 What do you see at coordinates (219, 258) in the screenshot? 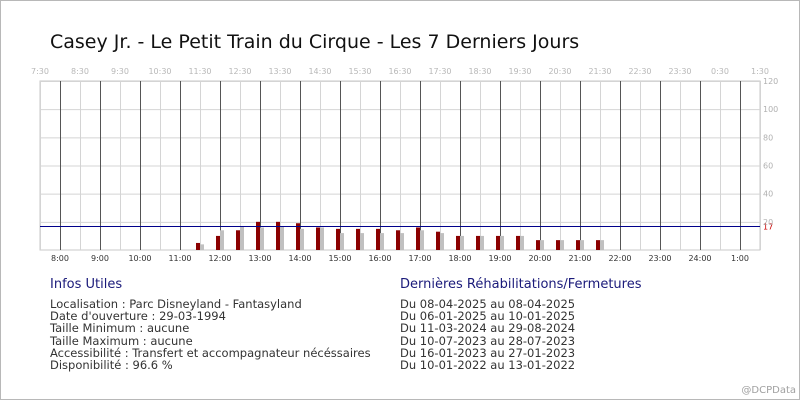
I see `bottom-tick-label: 12:00` at bounding box center [219, 258].